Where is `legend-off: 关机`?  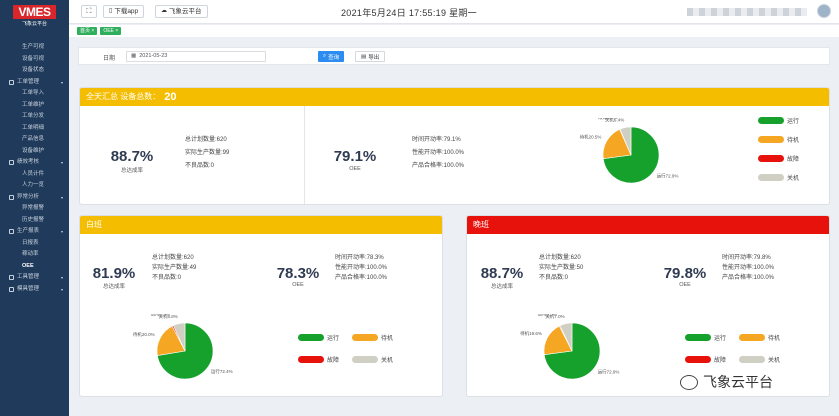
legend-off: 关机 is located at coordinates (778, 177).